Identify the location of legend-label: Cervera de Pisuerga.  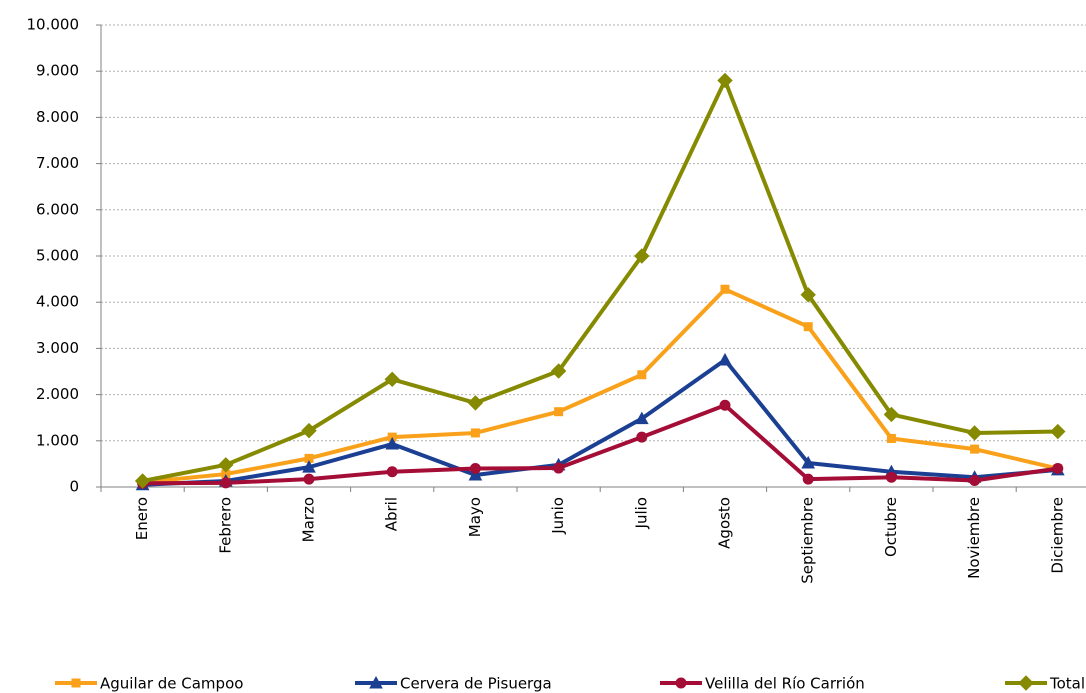
(476, 684).